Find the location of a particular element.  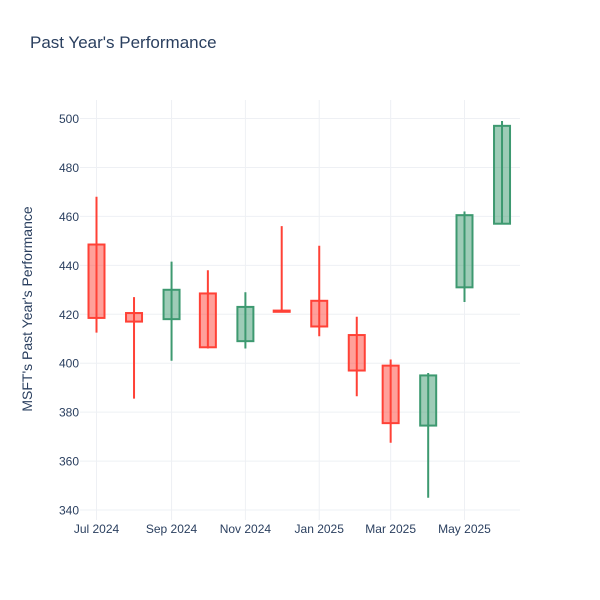

x-tick-label: Jan 2025 is located at coordinates (320, 529).